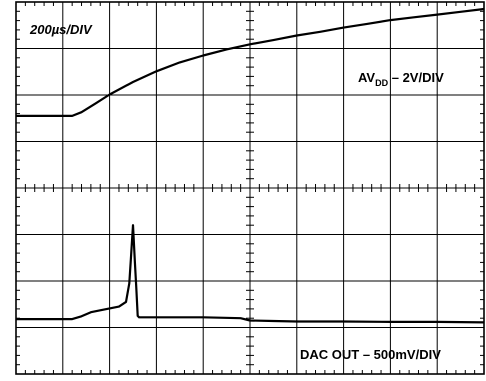 The height and width of the screenshot is (381, 486). Describe the element at coordinates (366, 77) in the screenshot. I see `avdd-label-main: AV` at that location.